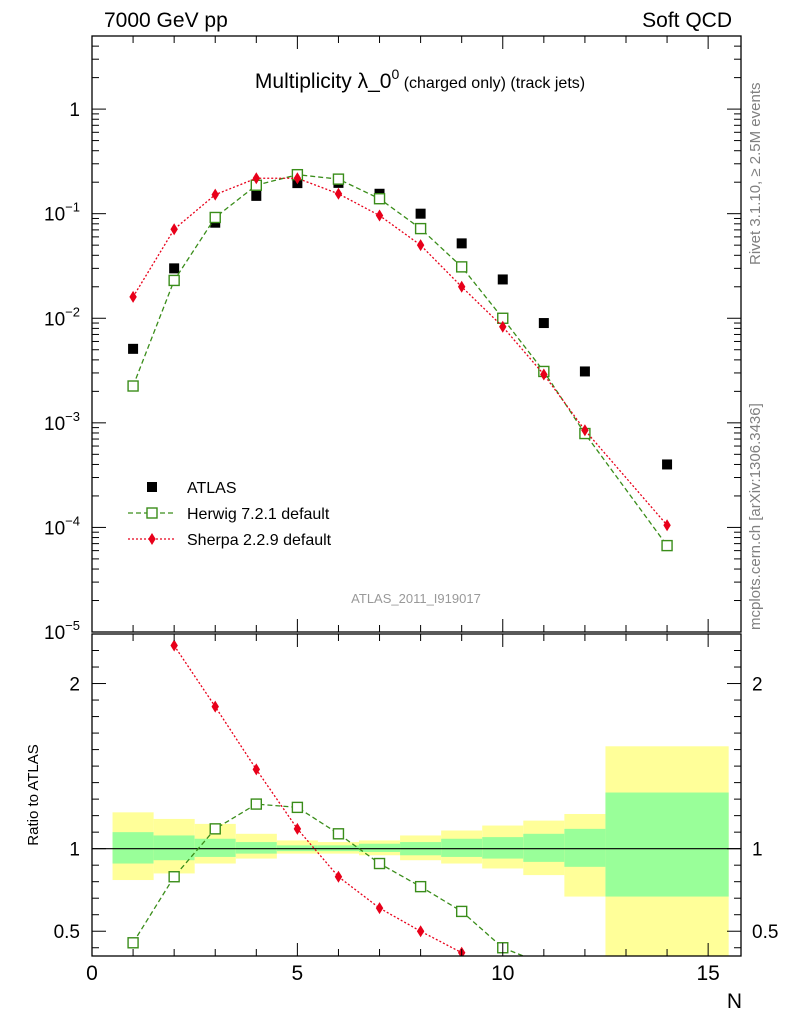 Image resolution: width=786 pixels, height=1024 pixels. I want to click on watermark-label: ATLAS_2011_I919017, so click(416, 598).